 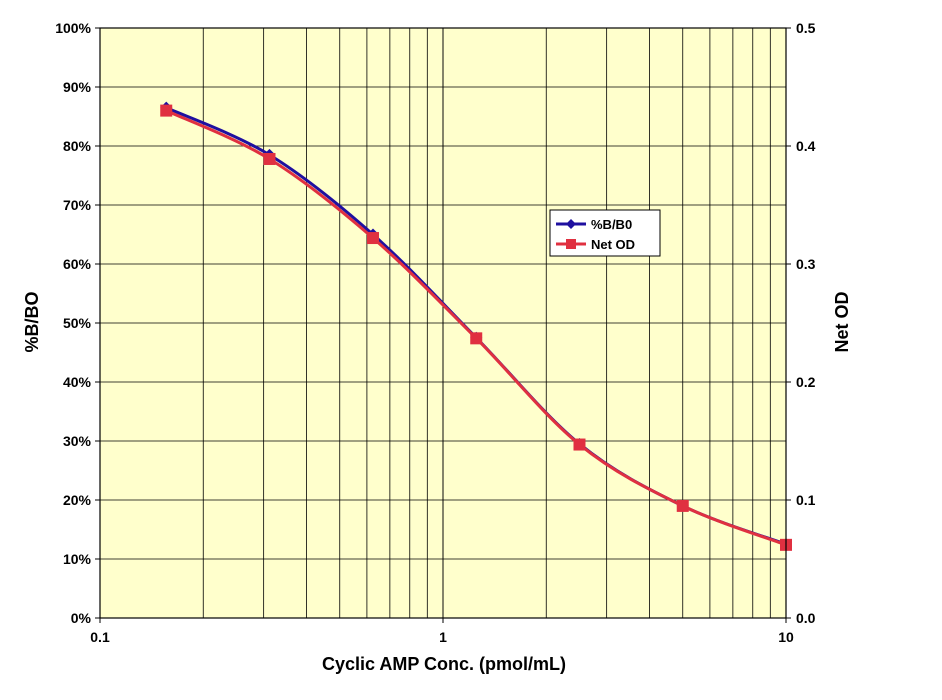 What do you see at coordinates (613, 244) in the screenshot?
I see `legend-label-series-2: Net OD` at bounding box center [613, 244].